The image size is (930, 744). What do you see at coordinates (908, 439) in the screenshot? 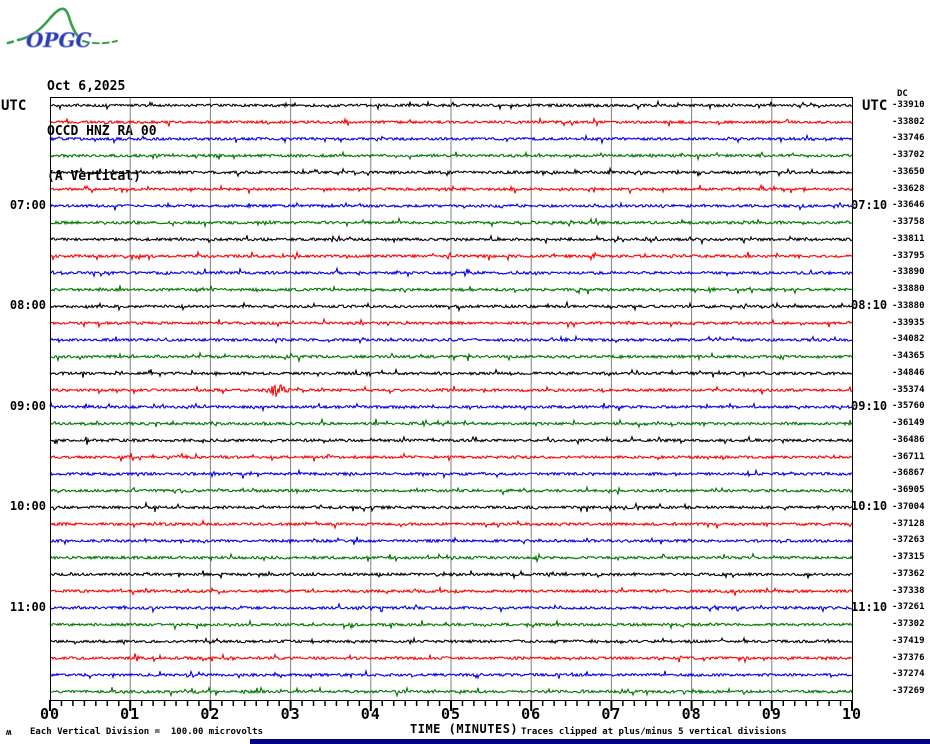
I see `dc-value-09:20: -36486` at bounding box center [908, 439].